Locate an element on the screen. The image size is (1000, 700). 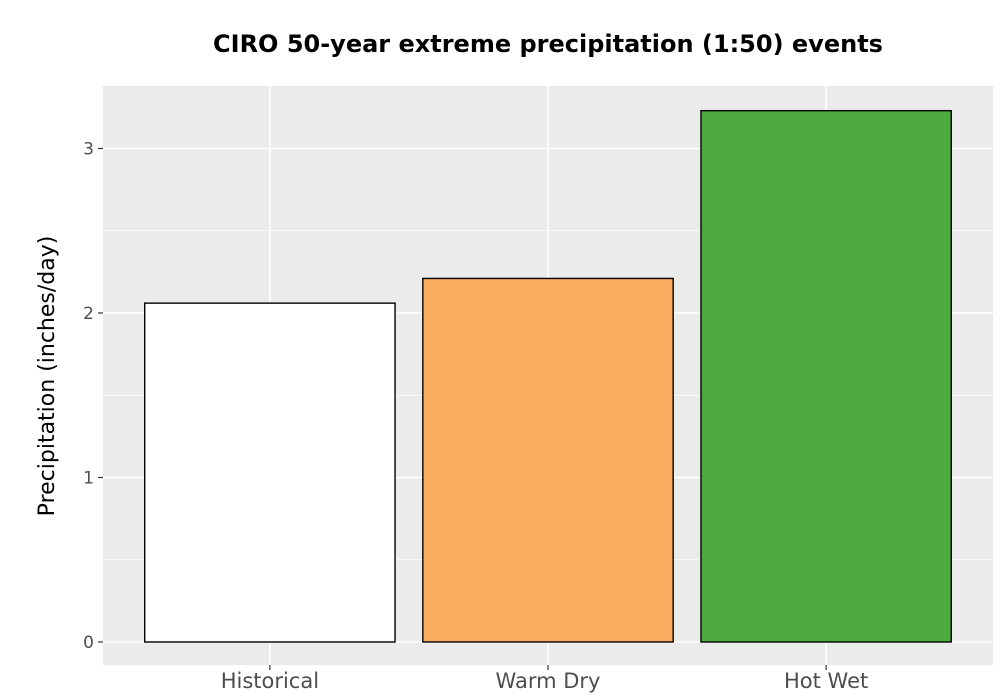
y-axis: 0 1 2 3 is located at coordinates (93, 396).